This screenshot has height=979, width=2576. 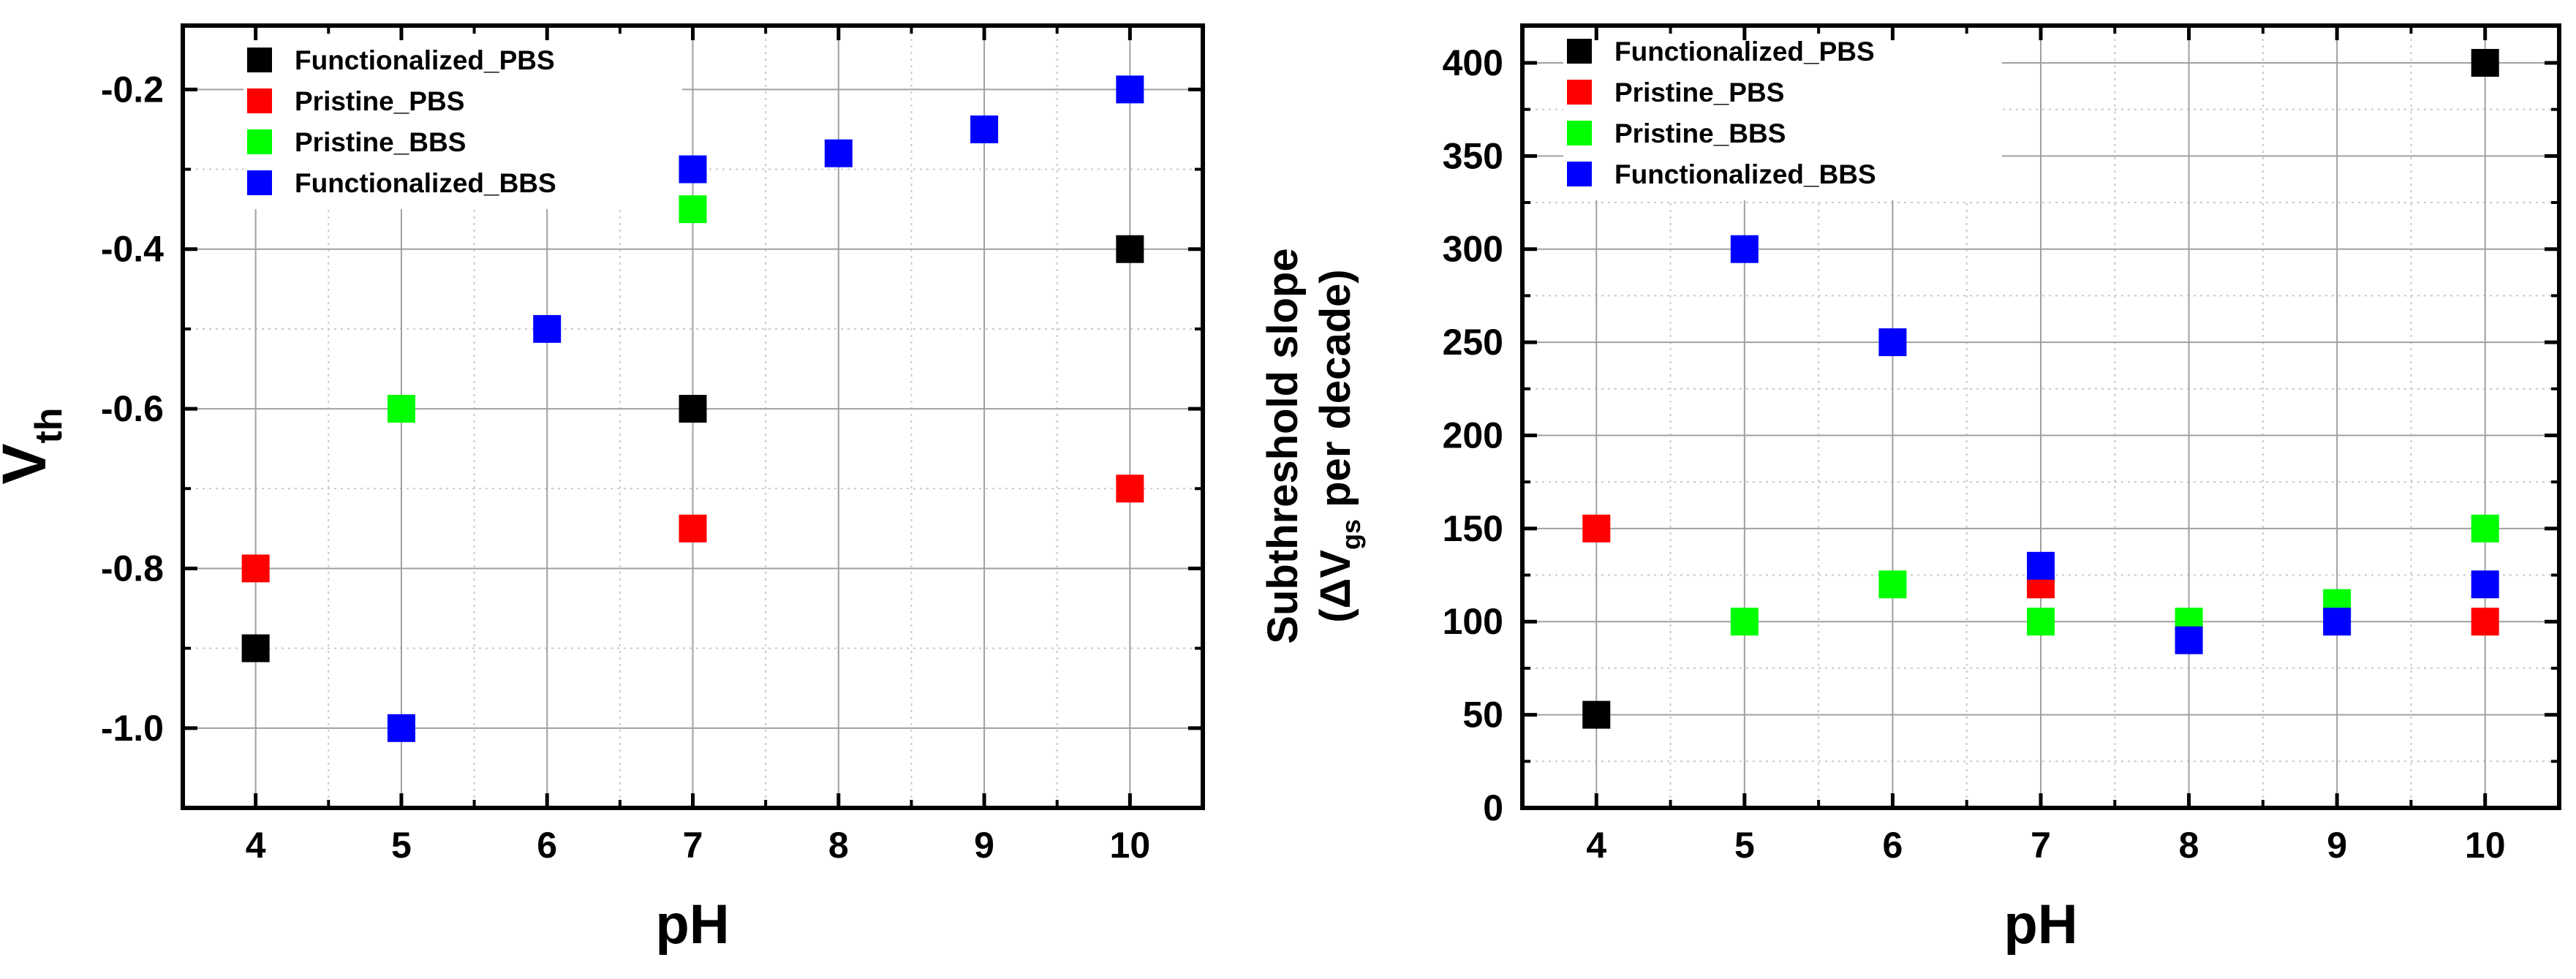 I want to click on y-tick-label: 200, so click(x=1473, y=435).